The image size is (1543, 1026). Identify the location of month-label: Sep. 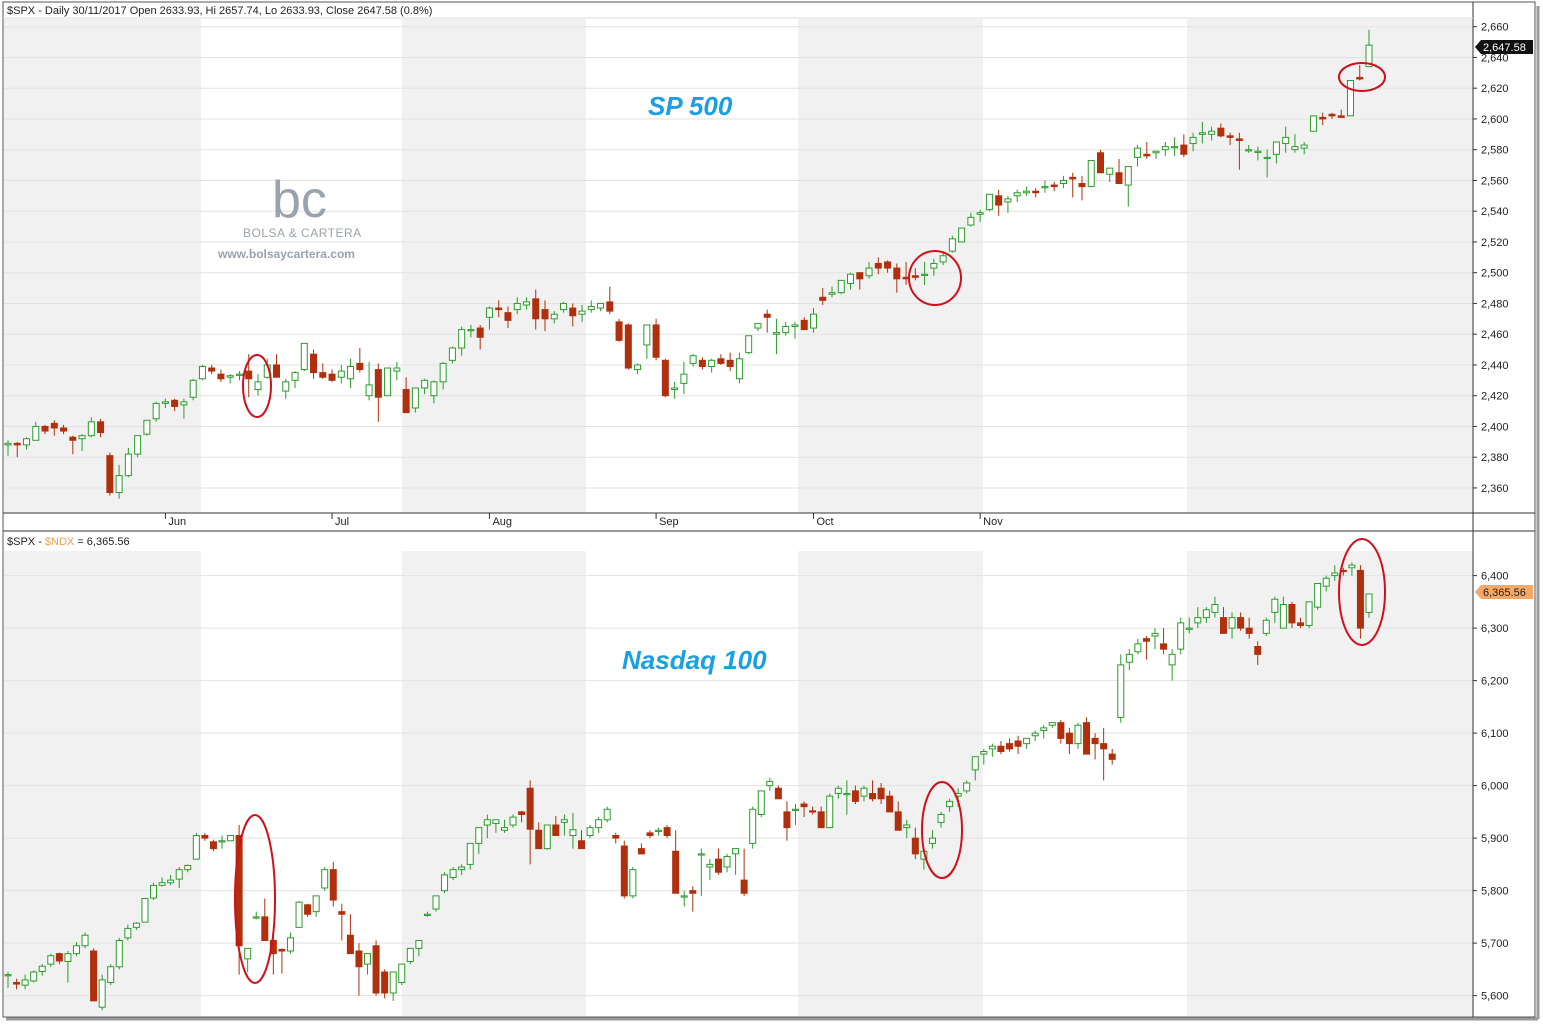
(669, 522).